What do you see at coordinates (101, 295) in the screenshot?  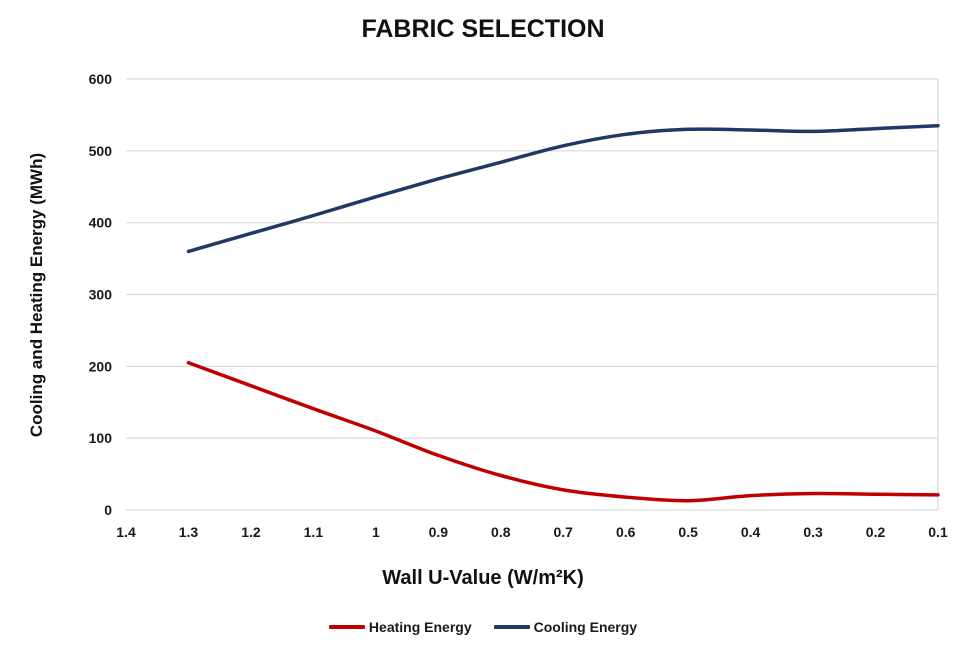 I see `y-tick-label: 300` at bounding box center [101, 295].